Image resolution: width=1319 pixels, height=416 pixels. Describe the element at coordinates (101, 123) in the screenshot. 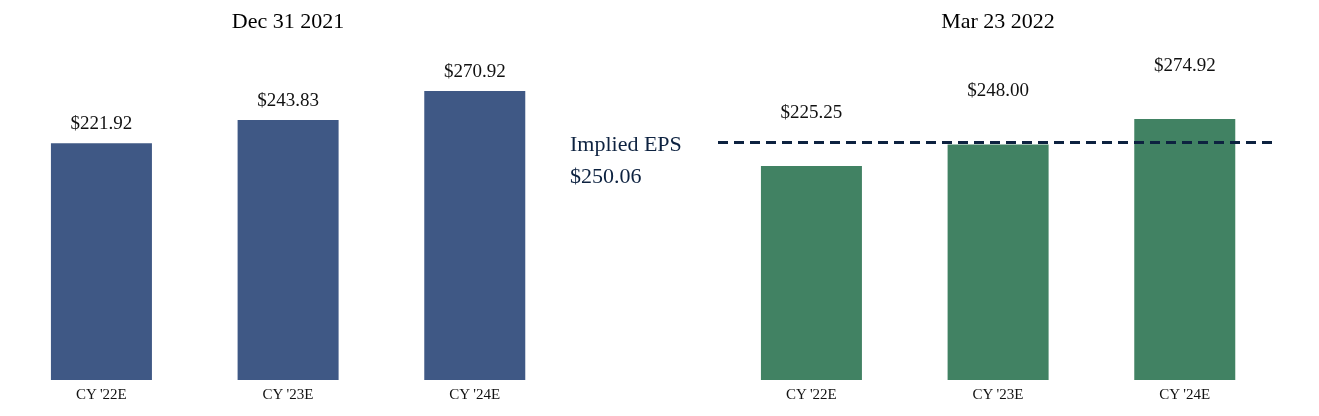

I see `data-label: $221.92` at that location.